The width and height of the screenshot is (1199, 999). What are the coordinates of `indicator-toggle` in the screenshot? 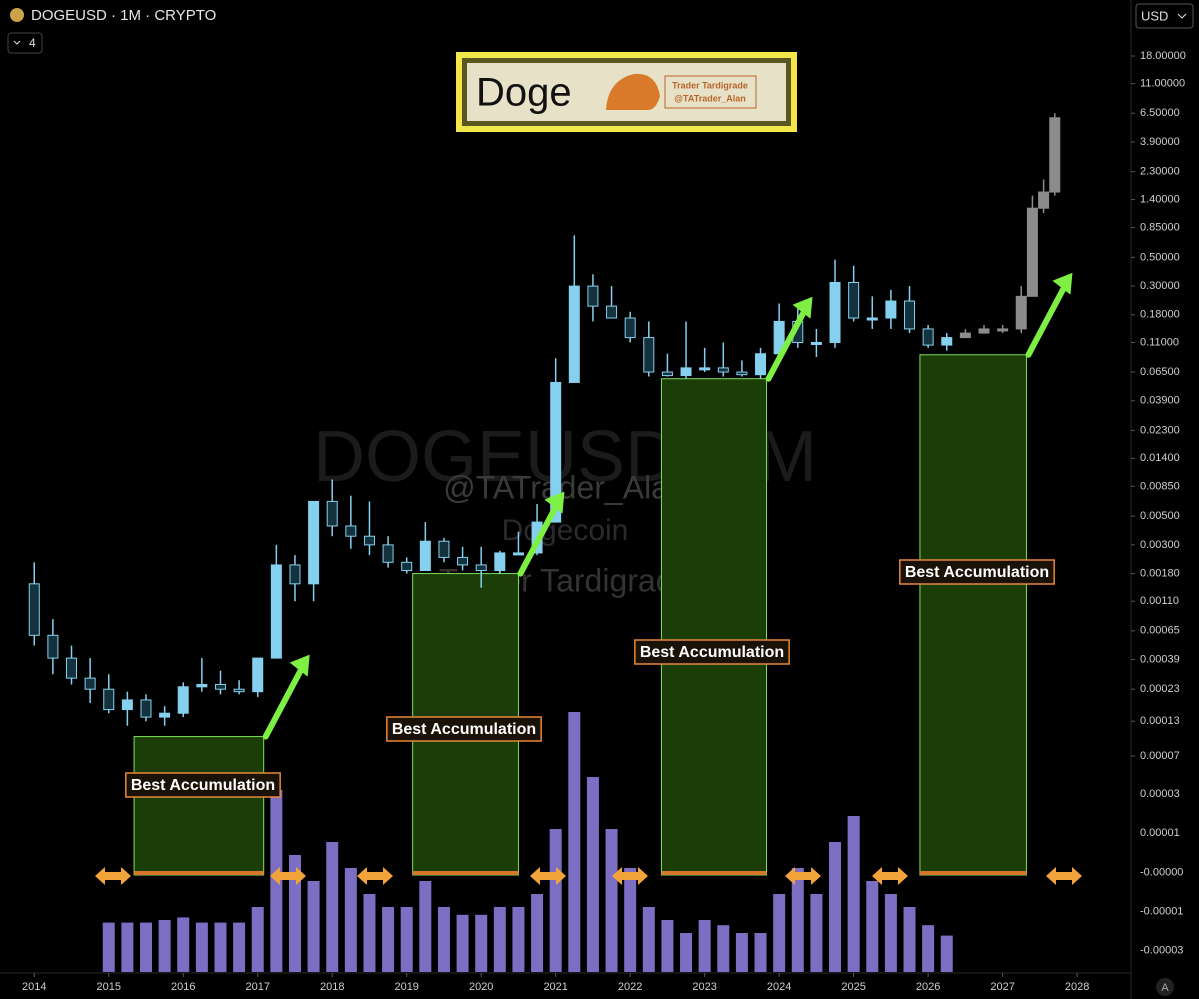 It's located at (25, 43).